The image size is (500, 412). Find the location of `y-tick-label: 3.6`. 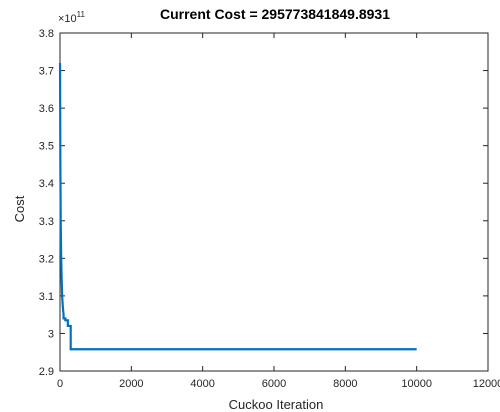

y-tick-label: 3.6 is located at coordinates (46, 109).